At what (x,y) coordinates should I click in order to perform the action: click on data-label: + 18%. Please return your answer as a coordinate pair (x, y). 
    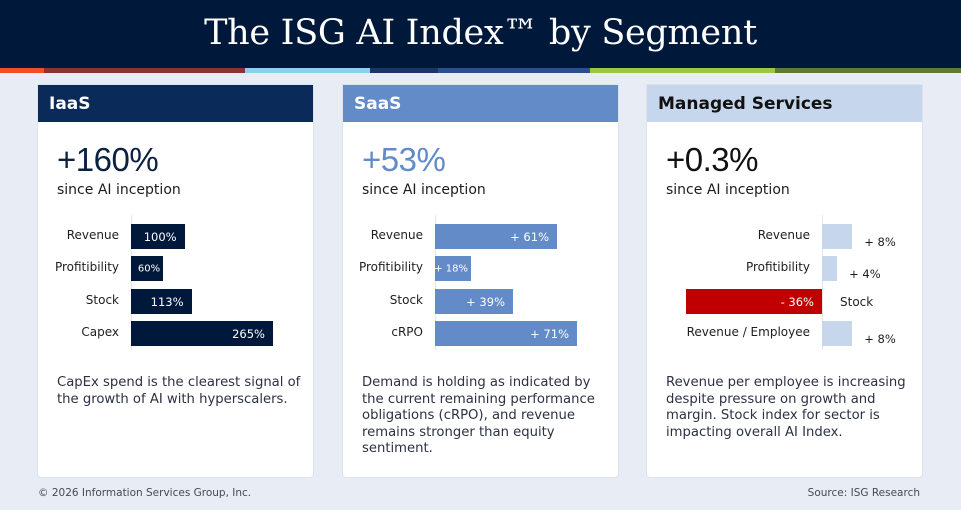
    Looking at the image, I should click on (451, 268).